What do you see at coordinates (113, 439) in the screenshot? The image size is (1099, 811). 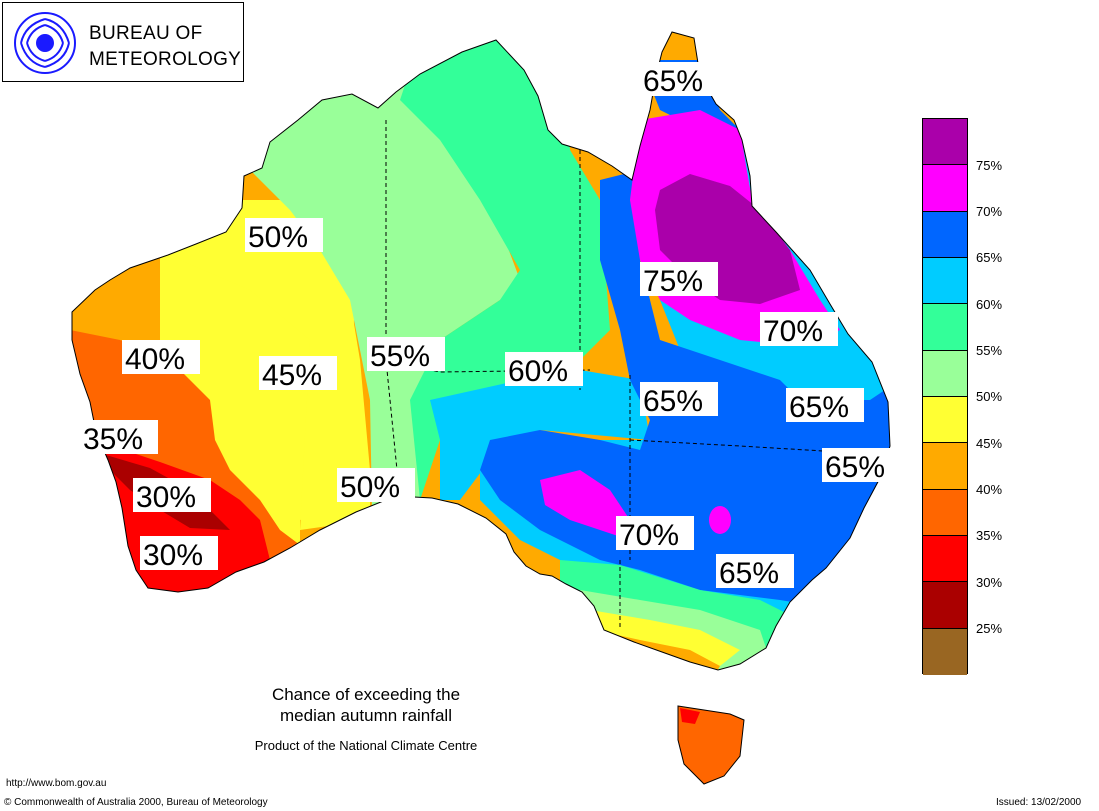 I see `region-label: 35%` at bounding box center [113, 439].